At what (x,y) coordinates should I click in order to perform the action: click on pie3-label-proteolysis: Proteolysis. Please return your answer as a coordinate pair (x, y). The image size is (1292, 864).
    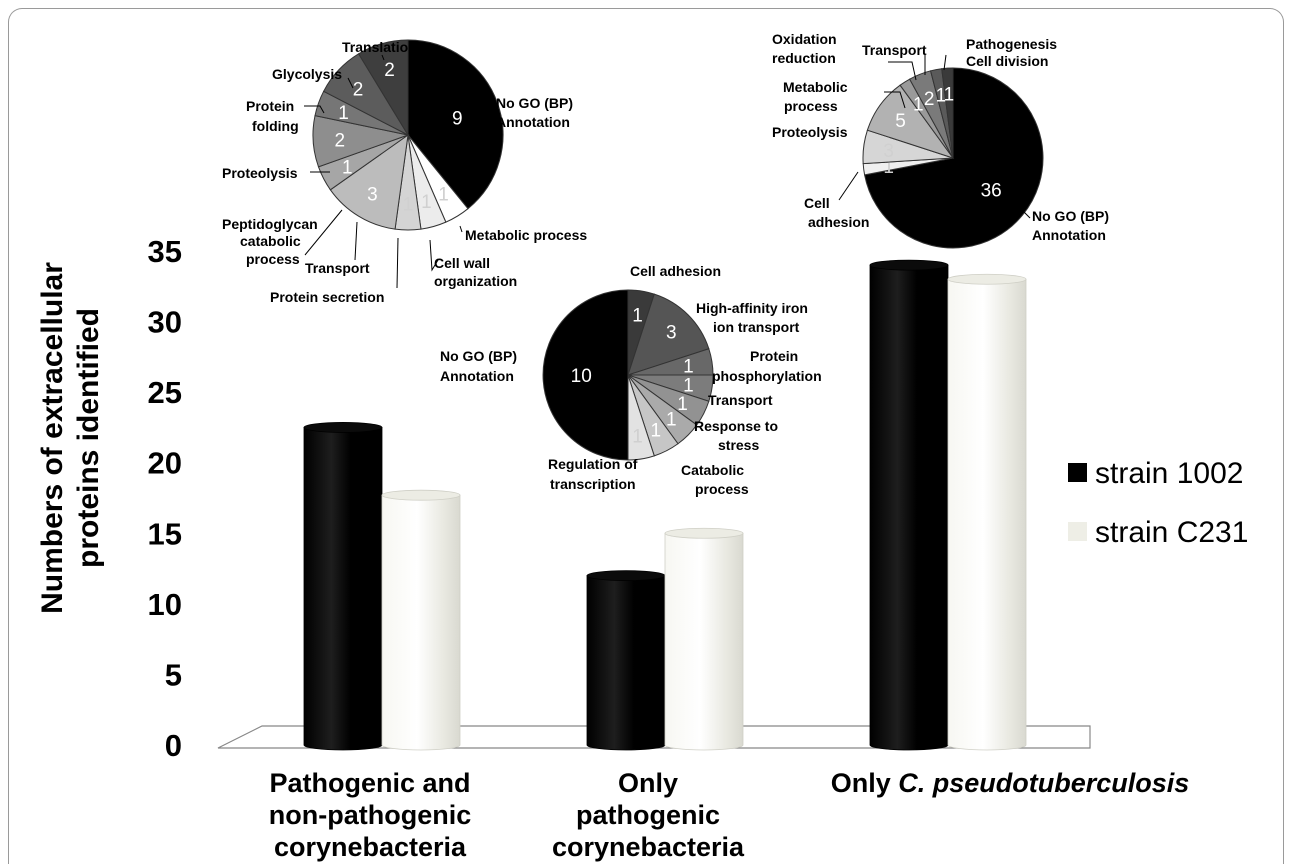
    Looking at the image, I should click on (810, 132).